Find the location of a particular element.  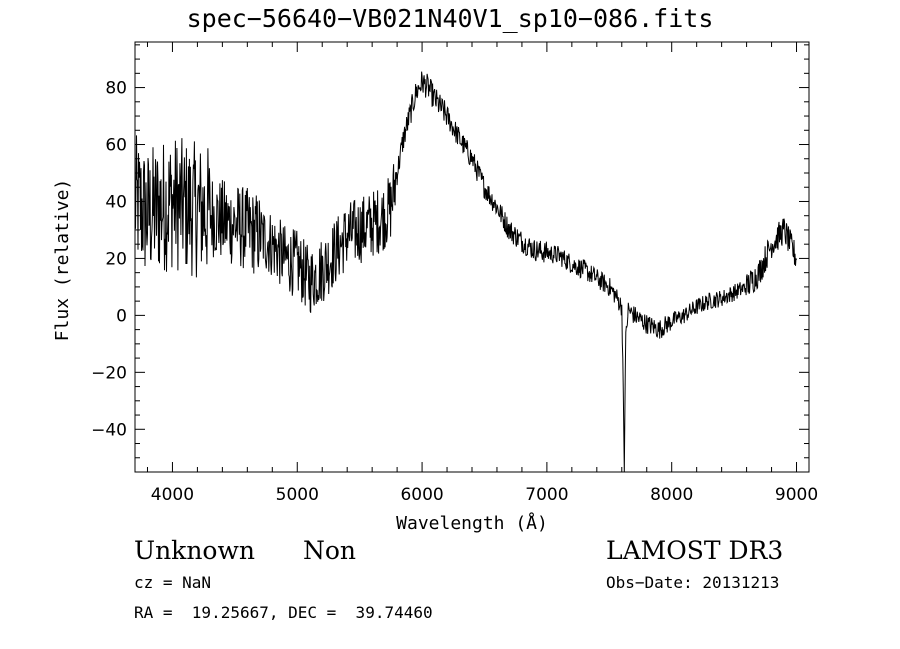

y-axis-label: Flux (relative) is located at coordinates (62, 260).